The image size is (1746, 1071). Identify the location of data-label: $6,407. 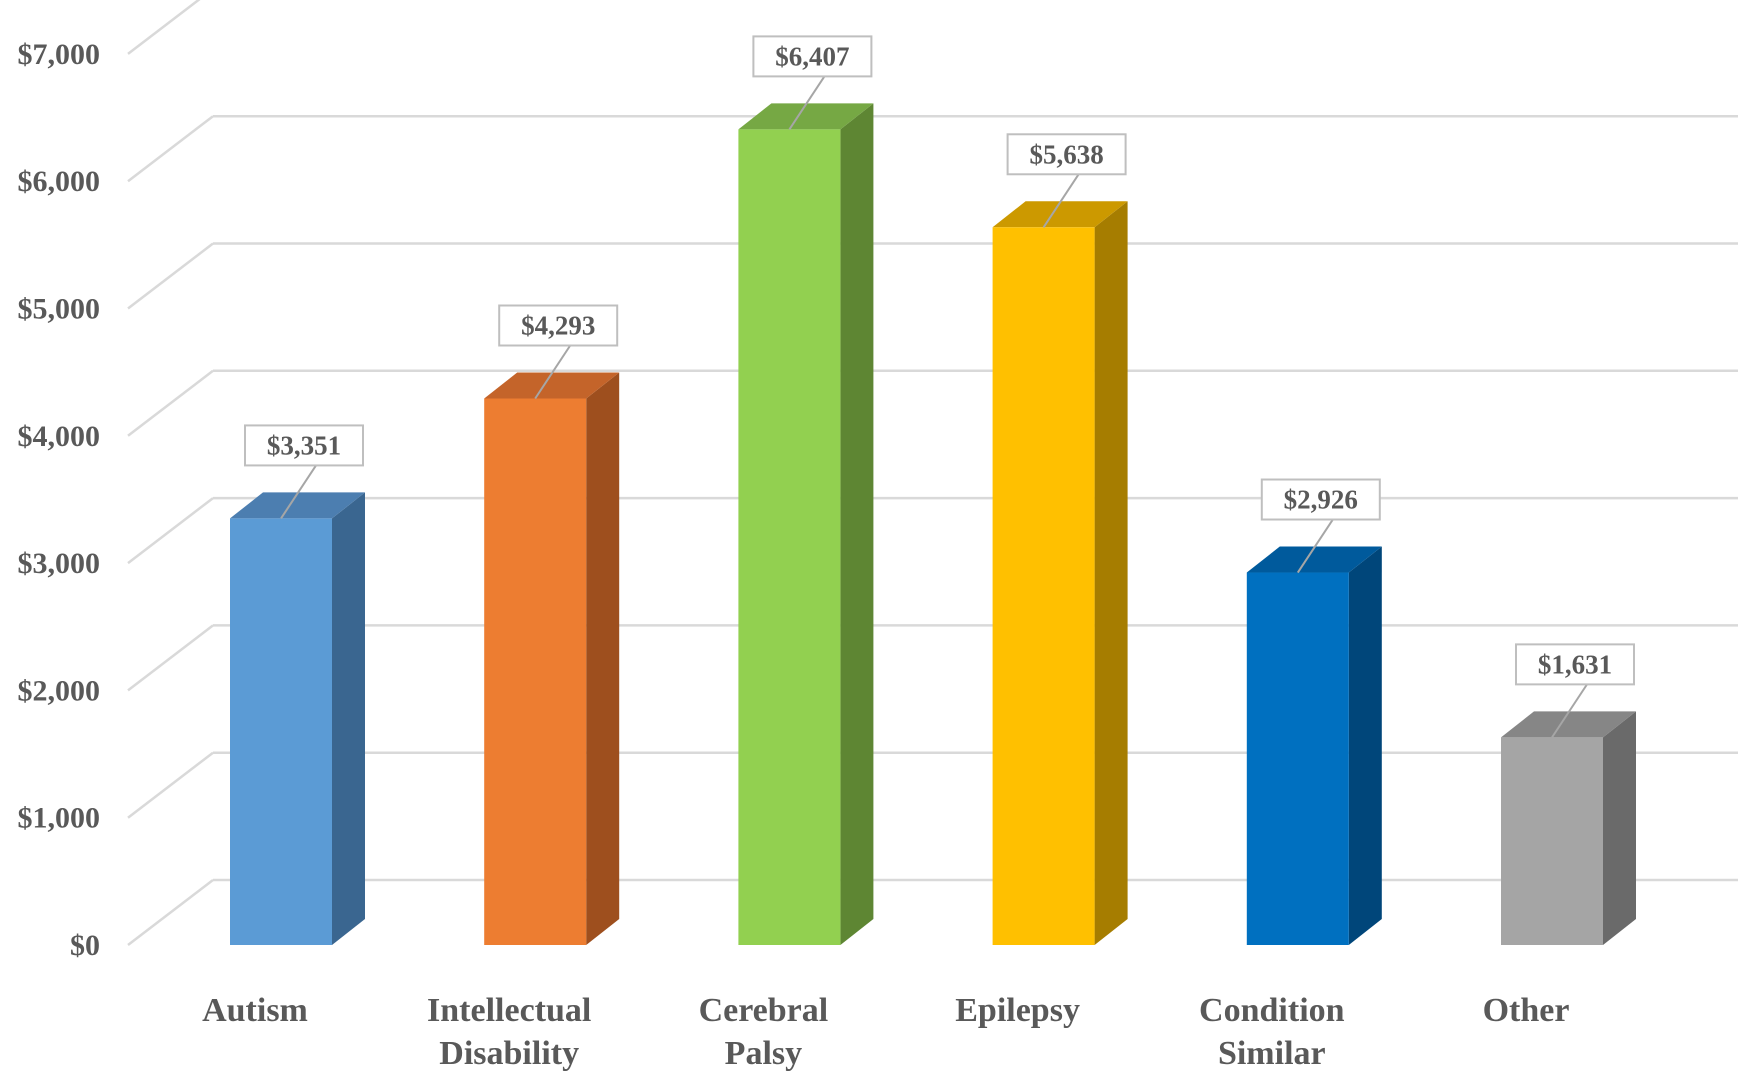
(812, 82).